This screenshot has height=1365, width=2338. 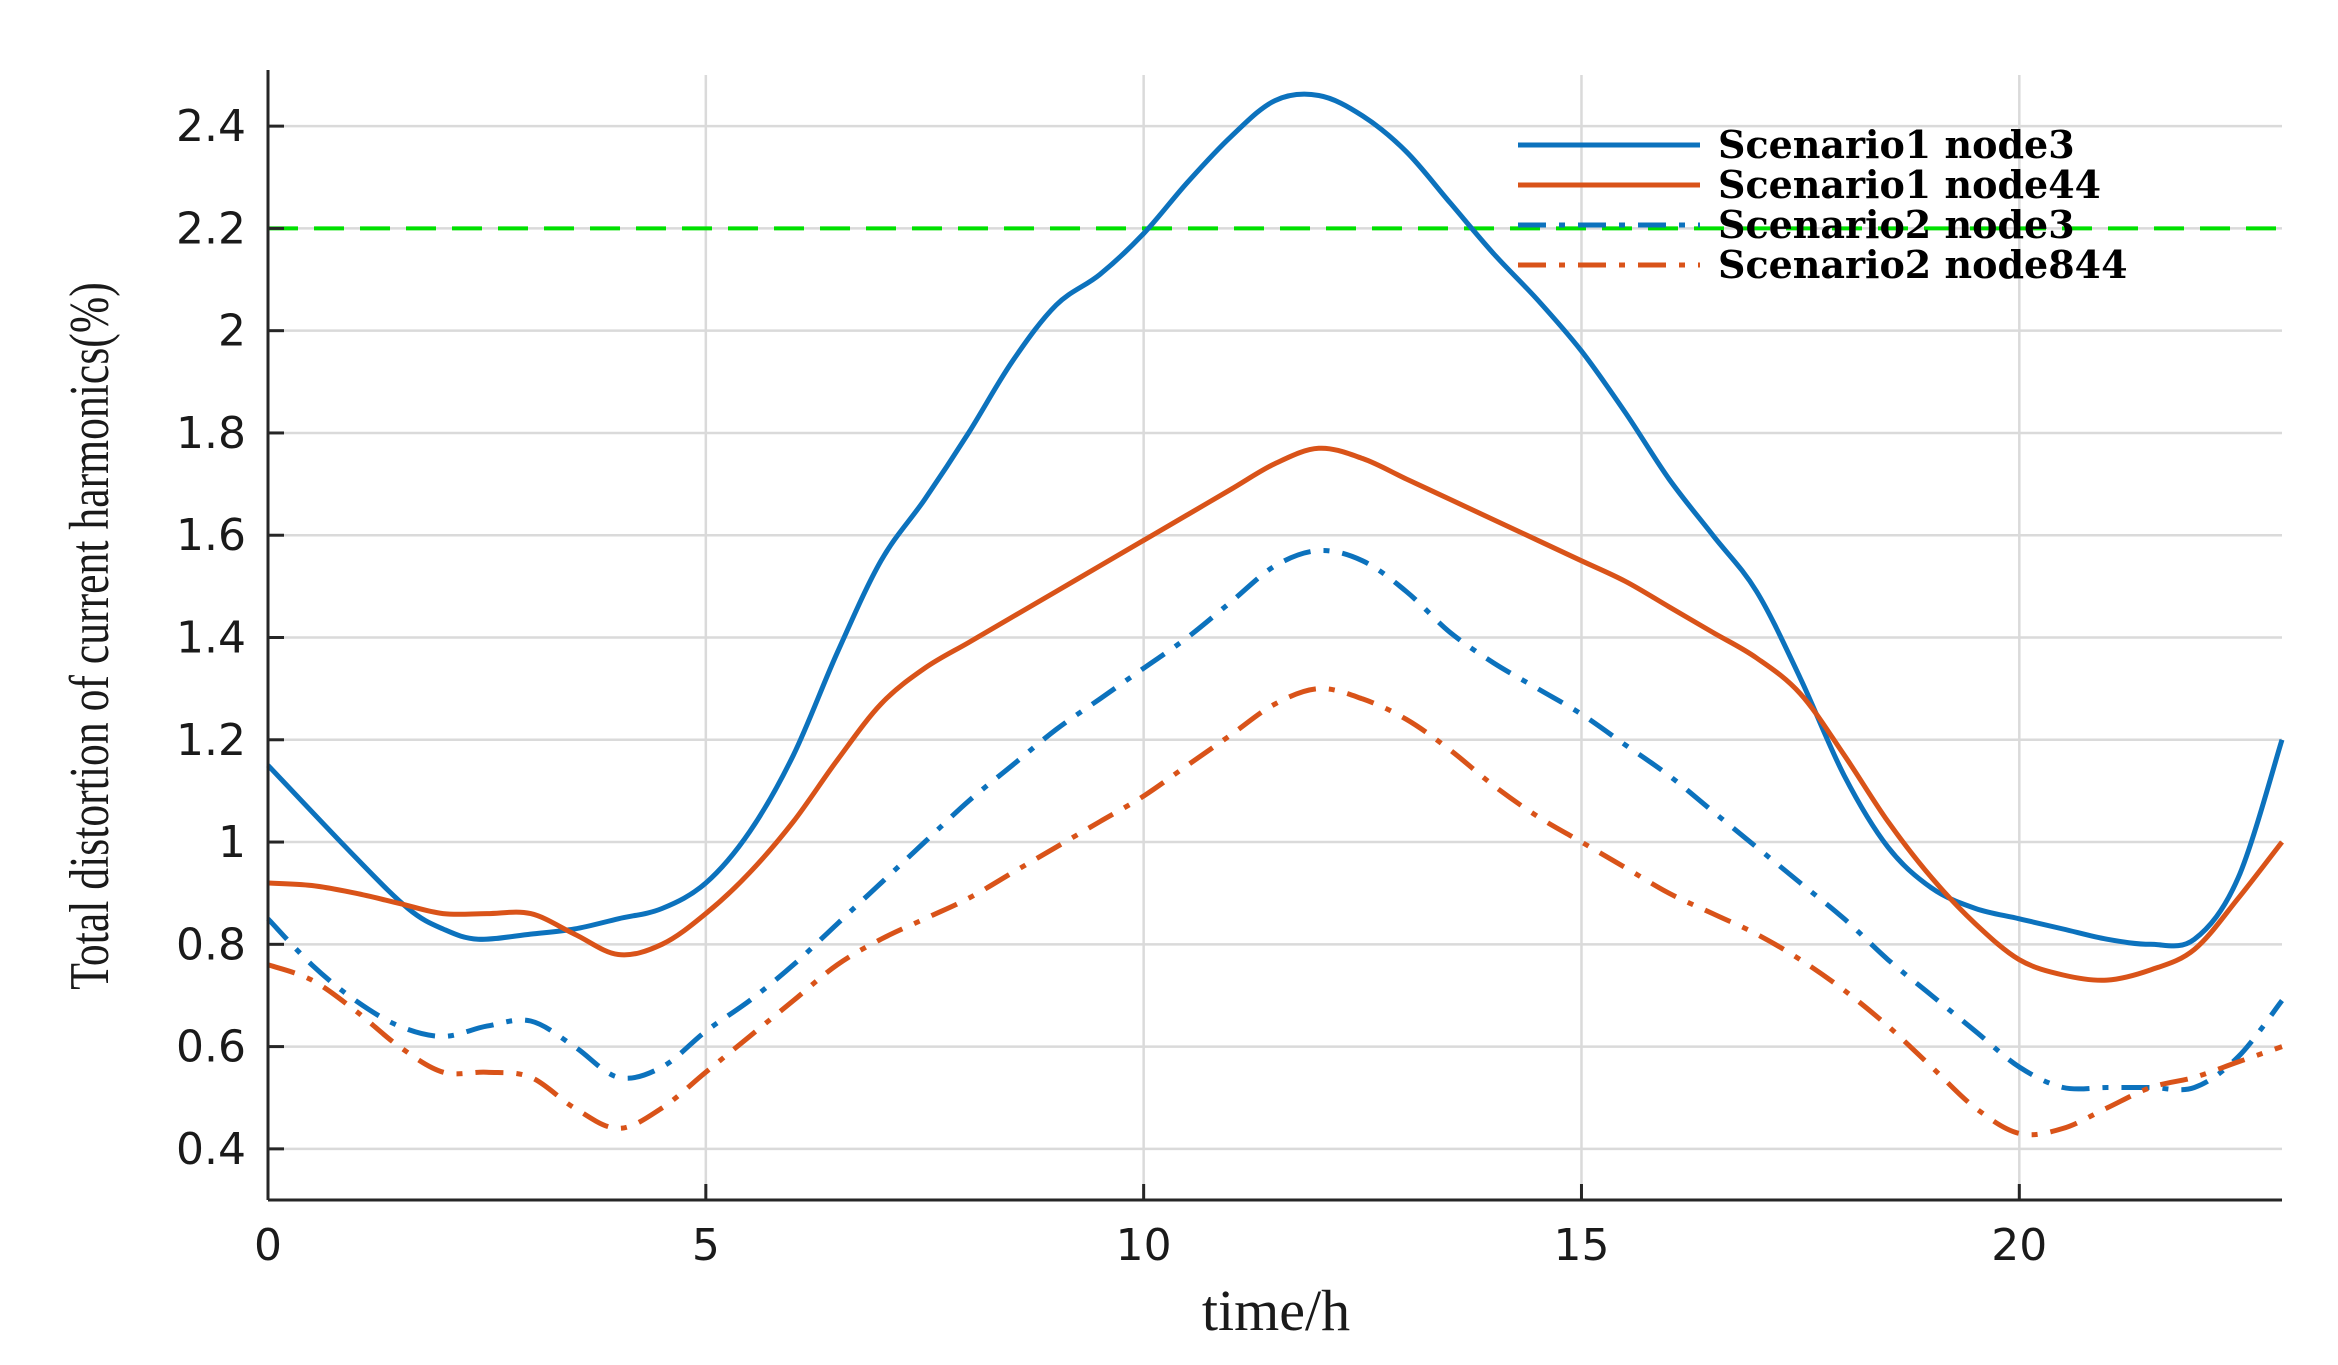 What do you see at coordinates (232, 331) in the screenshot?
I see `y-tick-label-8: 2` at bounding box center [232, 331].